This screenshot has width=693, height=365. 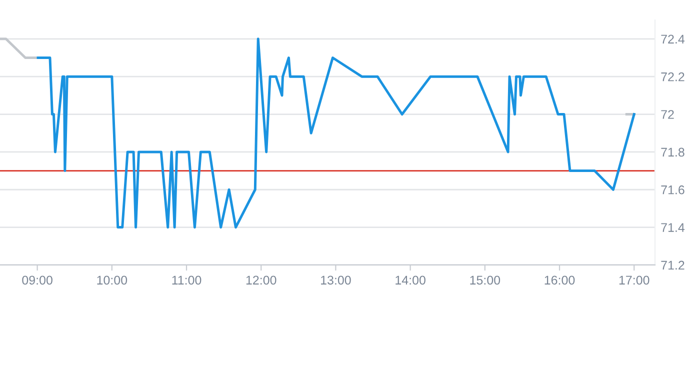 What do you see at coordinates (634, 280) in the screenshot?
I see `x-tick-label: 17:00` at bounding box center [634, 280].